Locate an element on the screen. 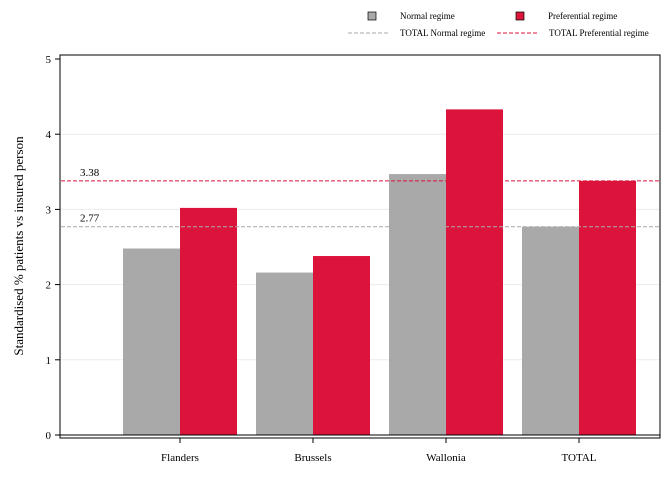  bar-flanders-normal is located at coordinates (151, 341).